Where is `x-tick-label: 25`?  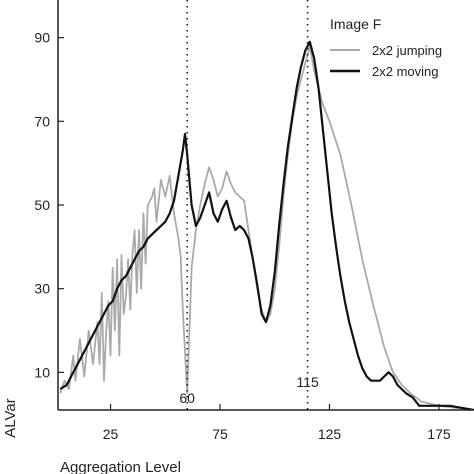 x-tick-label: 25 is located at coordinates (111, 434).